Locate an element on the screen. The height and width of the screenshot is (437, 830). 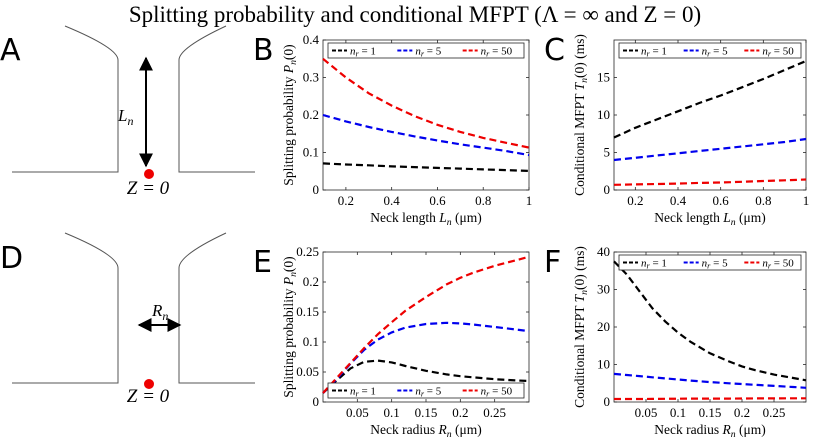
diagram-A: A Ln Z = 0 is located at coordinates (127, 112).